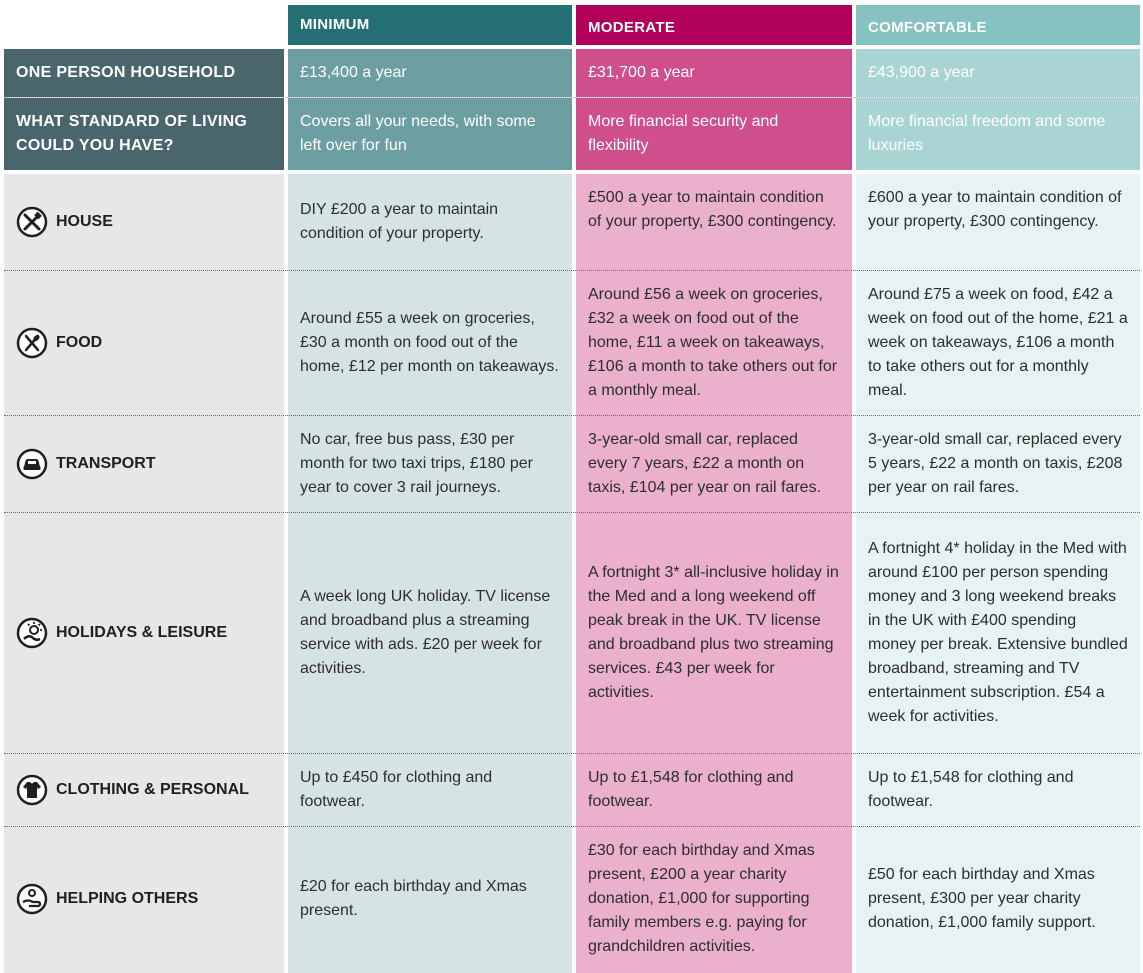  I want to click on row-label-helping: HELPING OTHERS, so click(144, 899).